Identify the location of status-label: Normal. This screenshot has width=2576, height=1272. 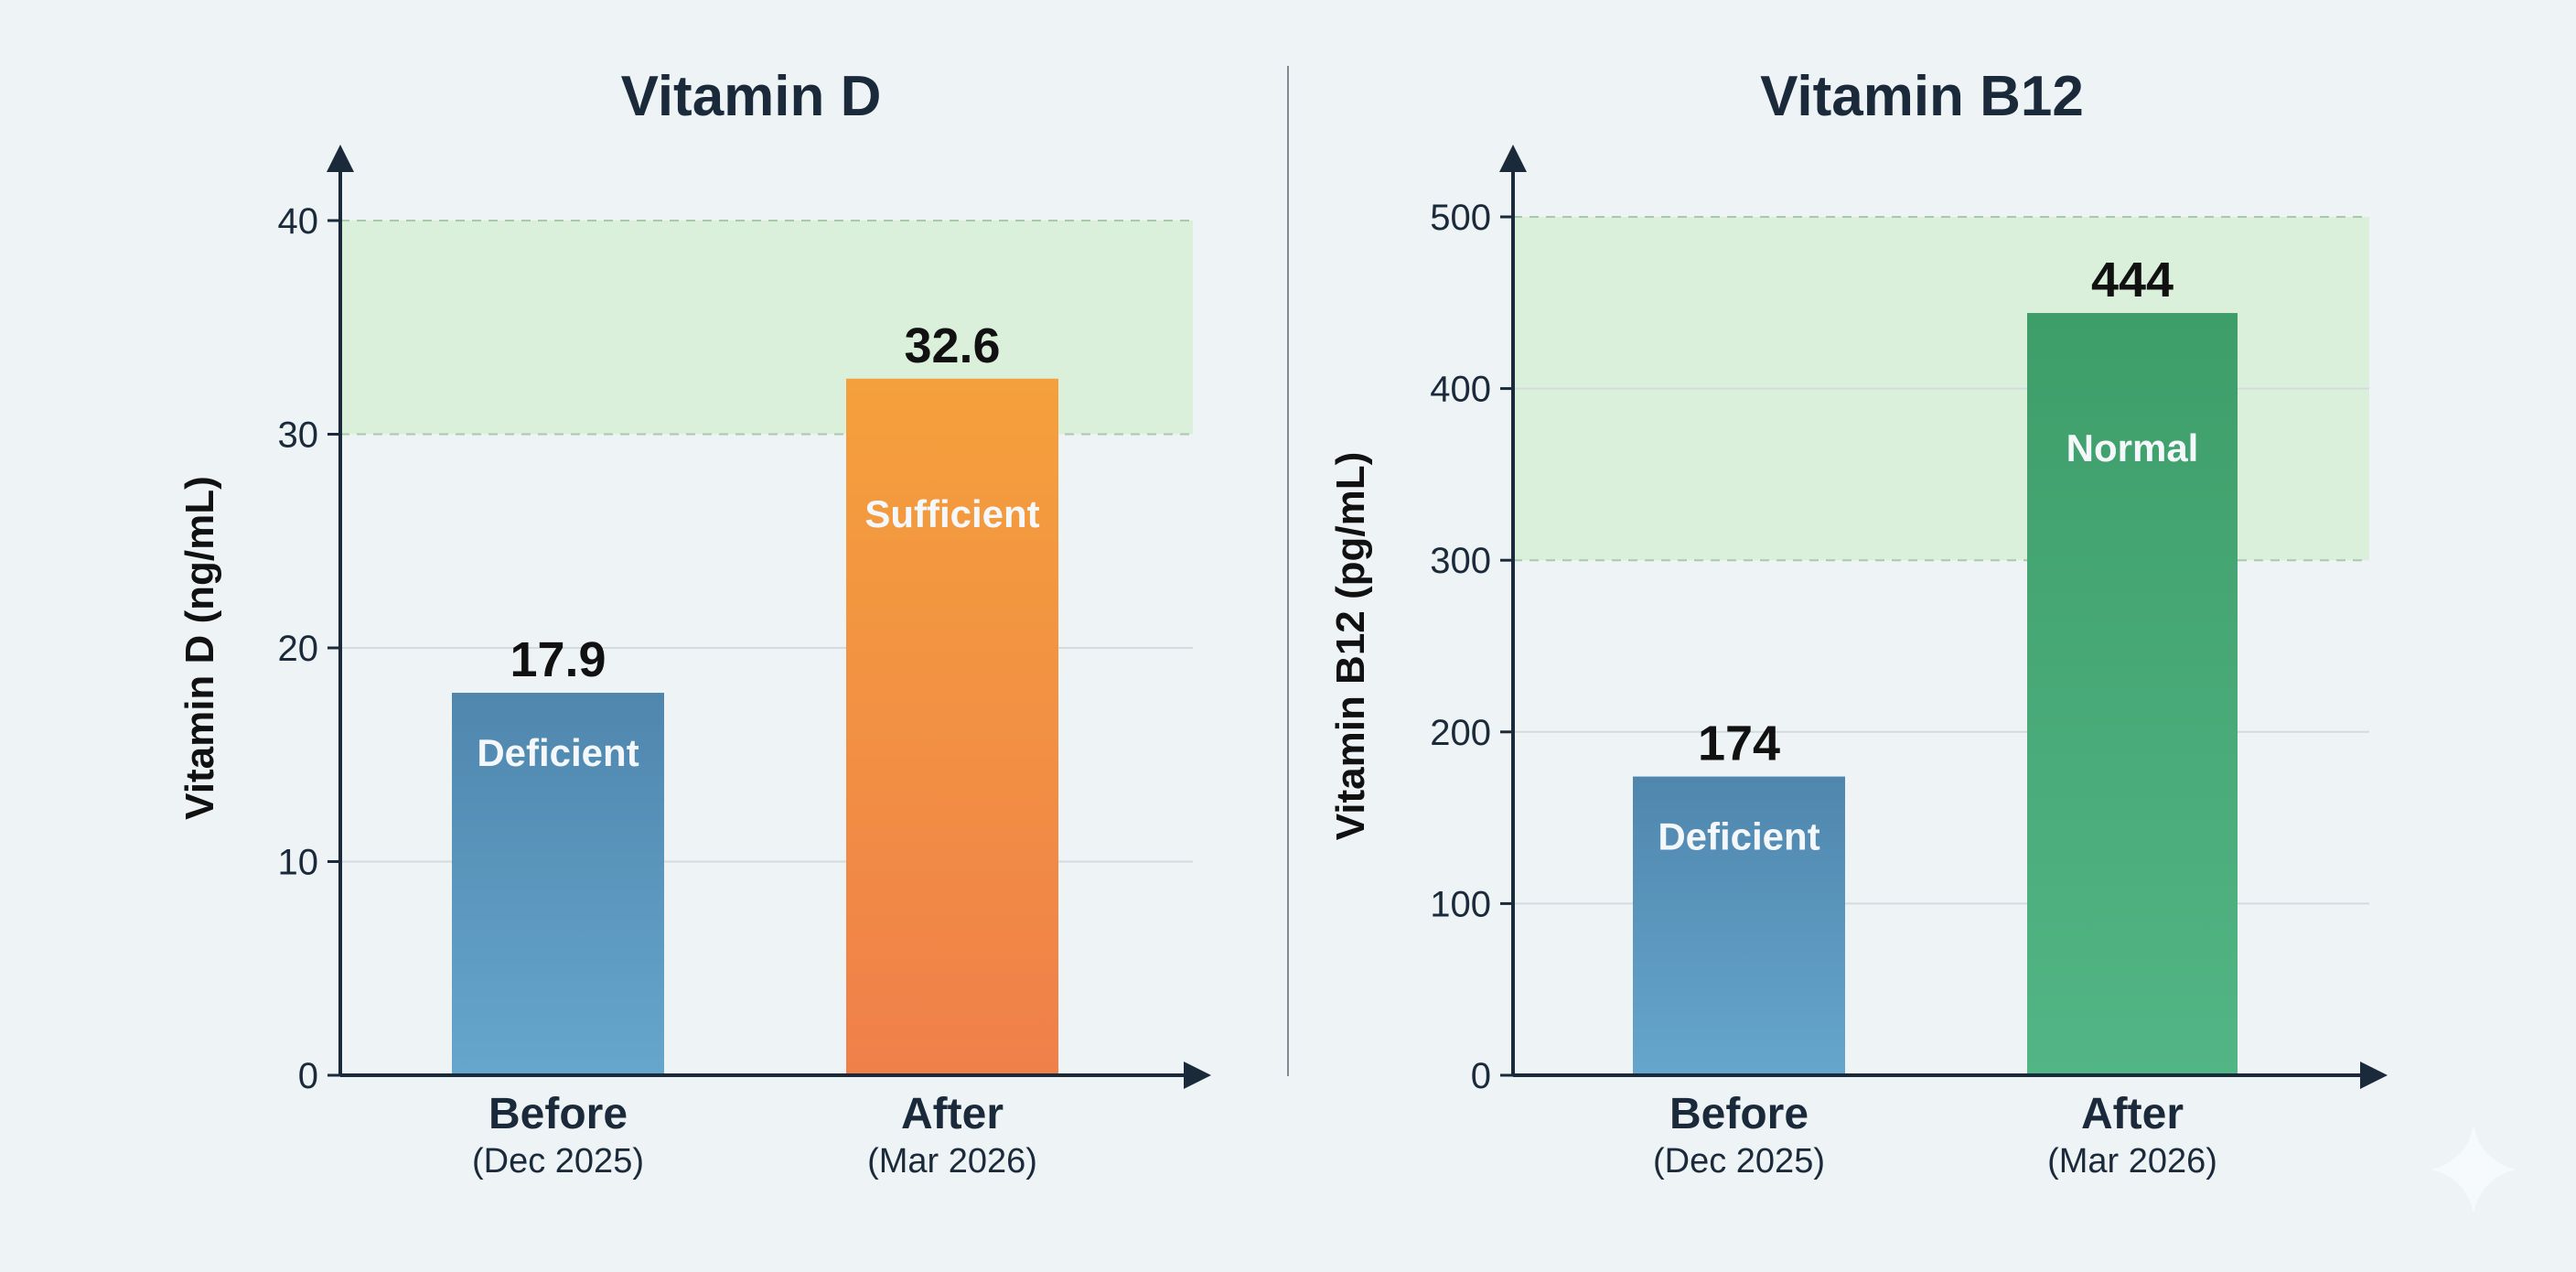
(2132, 447).